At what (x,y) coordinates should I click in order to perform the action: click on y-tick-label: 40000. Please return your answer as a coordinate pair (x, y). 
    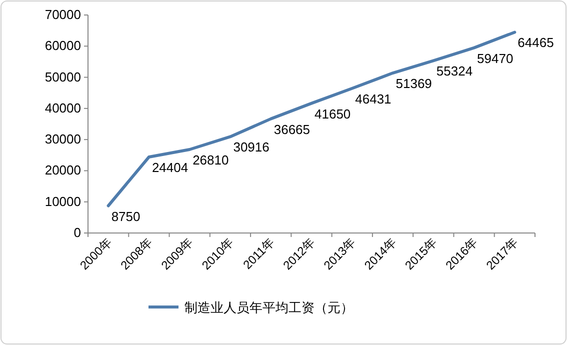
    Looking at the image, I should click on (62, 108).